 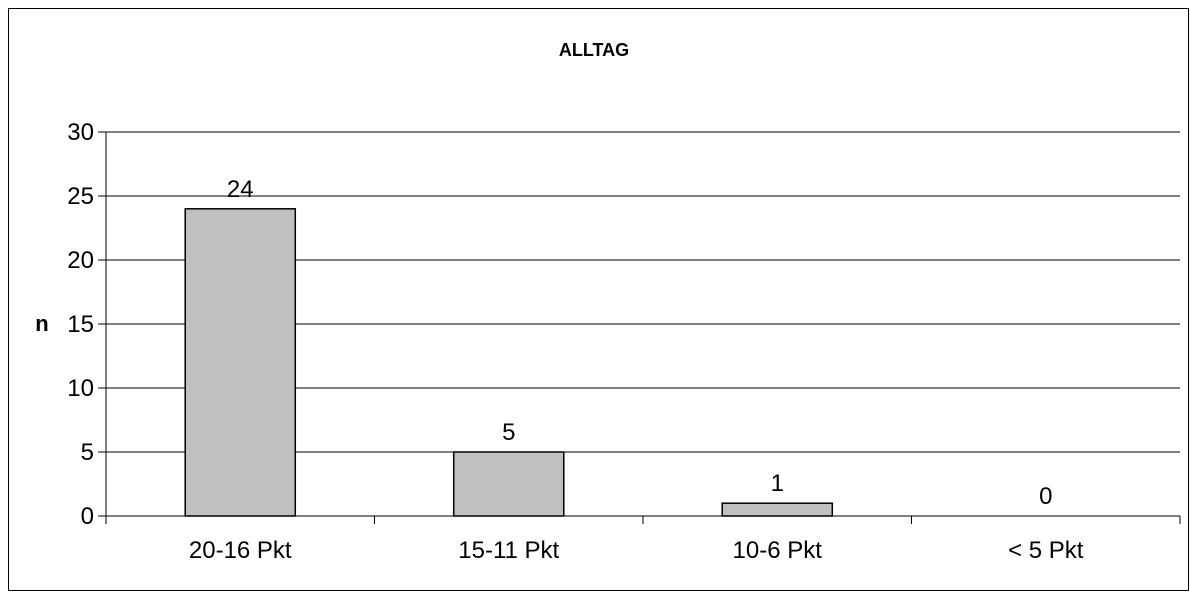 What do you see at coordinates (87, 452) in the screenshot?
I see `y-tick-label-5: 5` at bounding box center [87, 452].